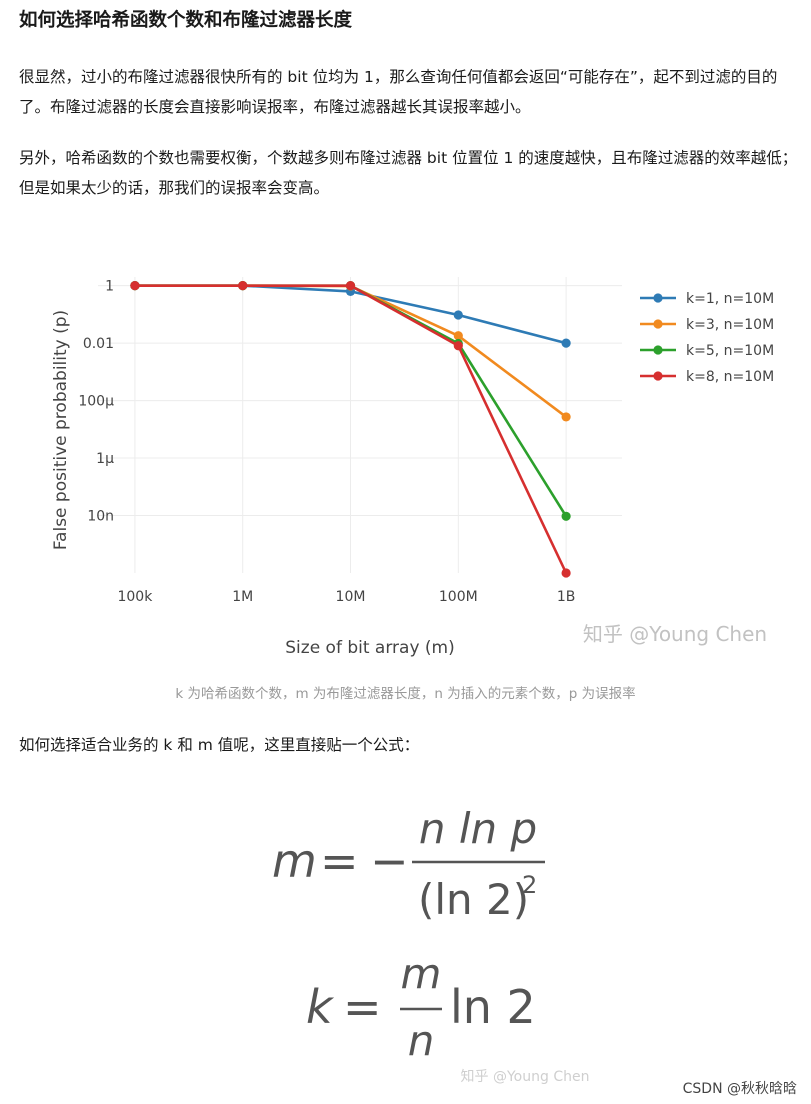 The width and height of the screenshot is (811, 1104). I want to click on legend-label: k=1, n=10M, so click(730, 299).